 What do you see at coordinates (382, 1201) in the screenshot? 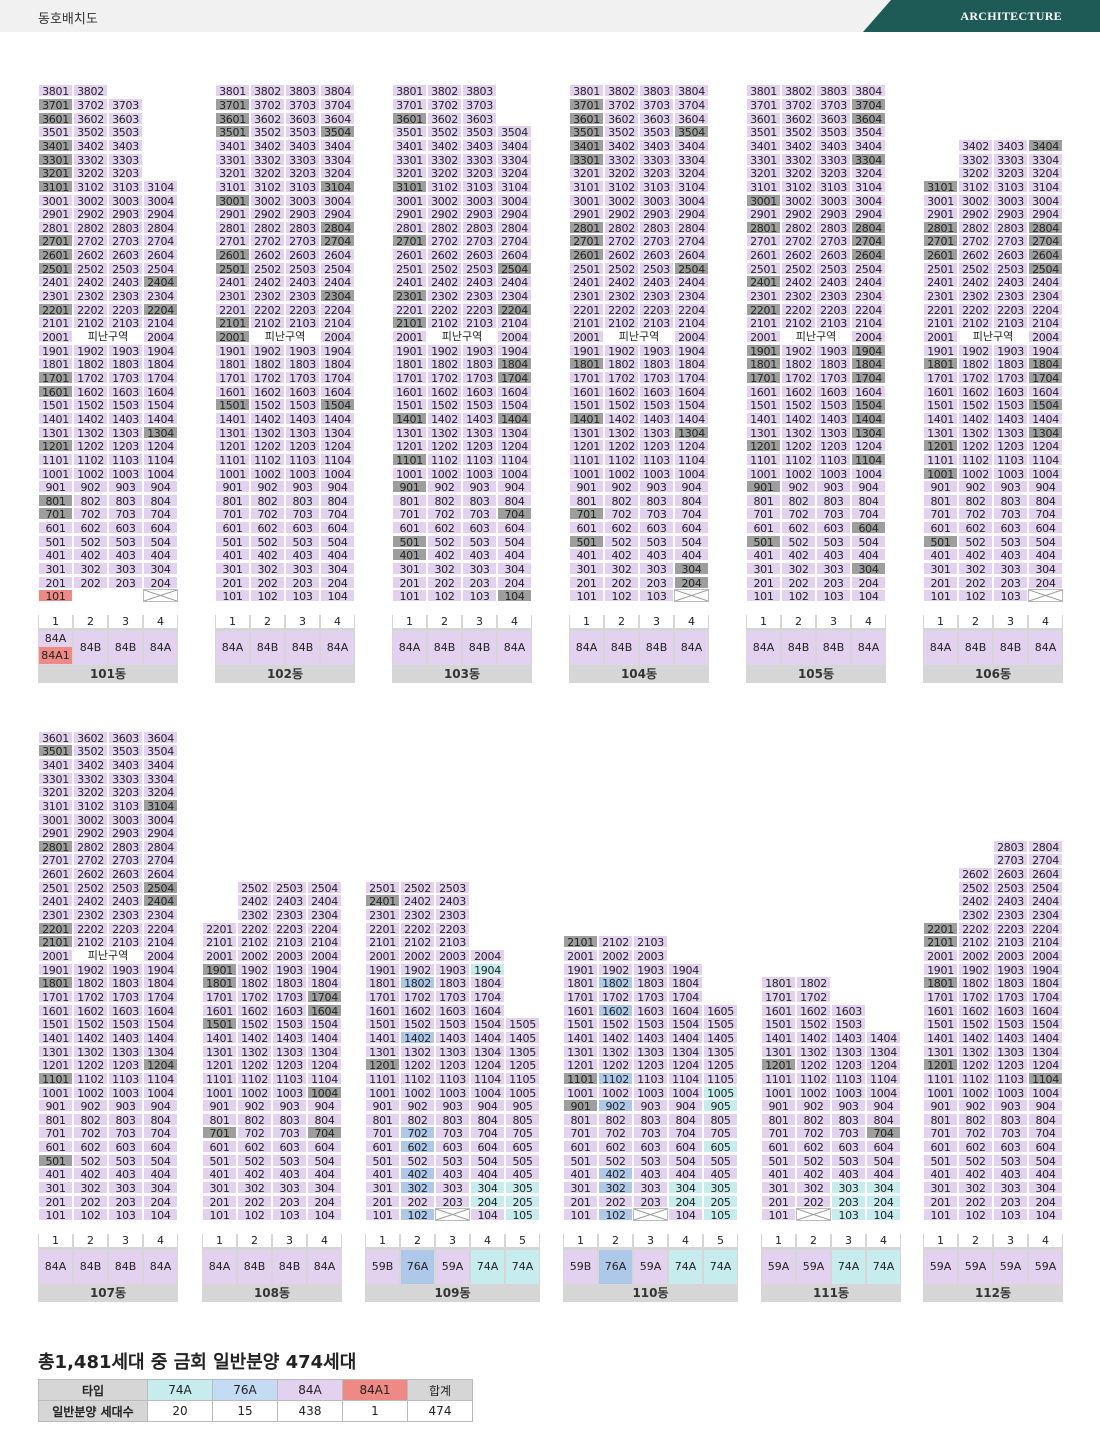
I see `unit-cell: 201` at bounding box center [382, 1201].